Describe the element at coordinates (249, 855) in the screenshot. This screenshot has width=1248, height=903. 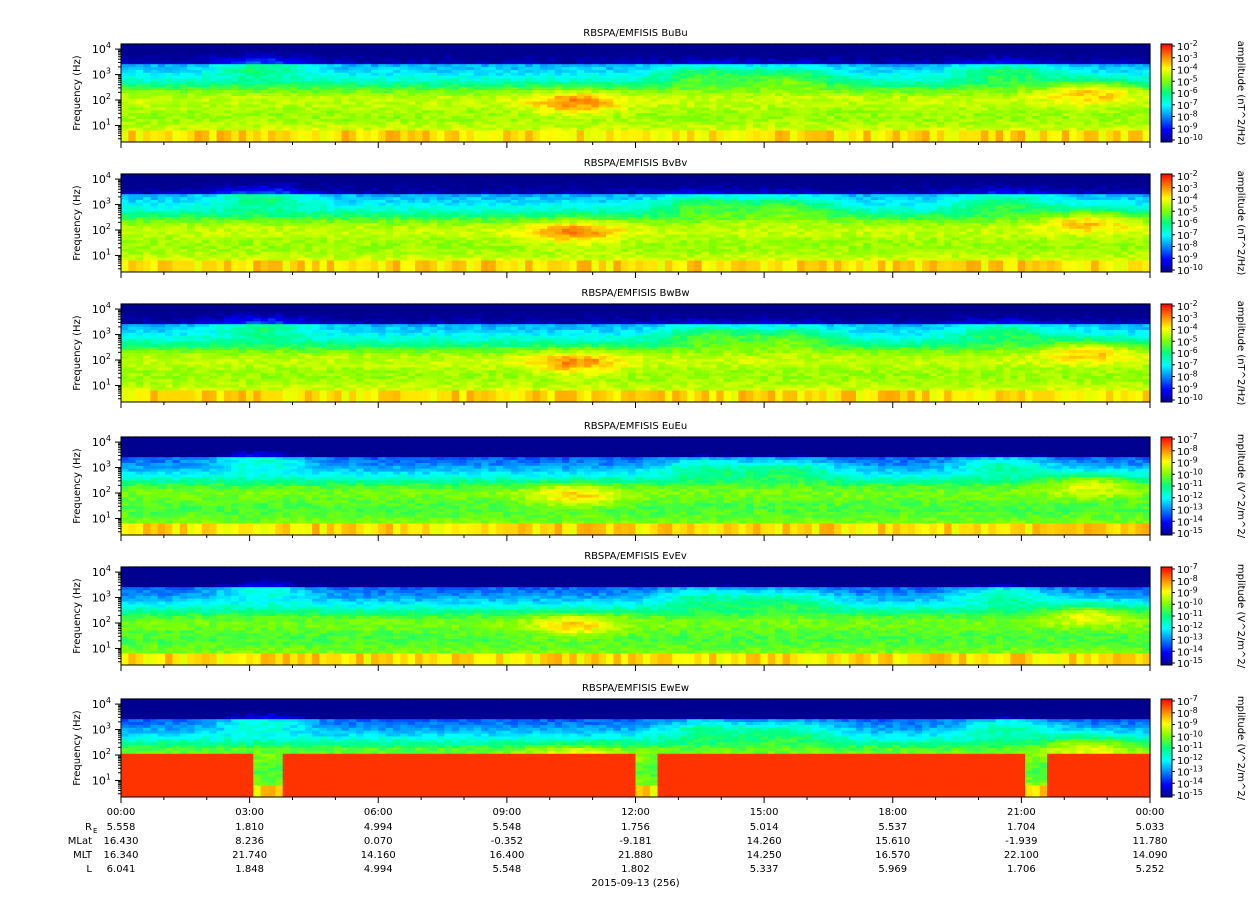
I see `ephemeris-value: 21.740` at that location.